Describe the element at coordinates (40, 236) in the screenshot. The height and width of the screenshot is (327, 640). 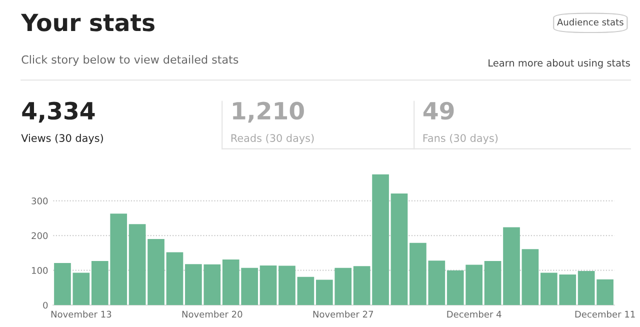
I see `y-tick-label: 200` at that location.